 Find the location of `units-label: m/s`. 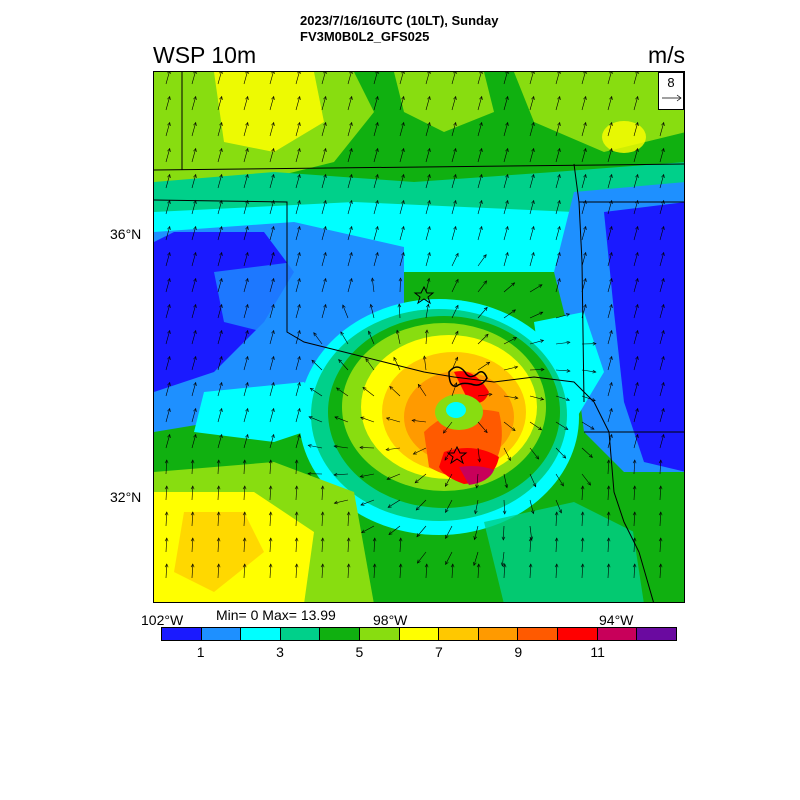

units-label: m/s is located at coordinates (666, 55).